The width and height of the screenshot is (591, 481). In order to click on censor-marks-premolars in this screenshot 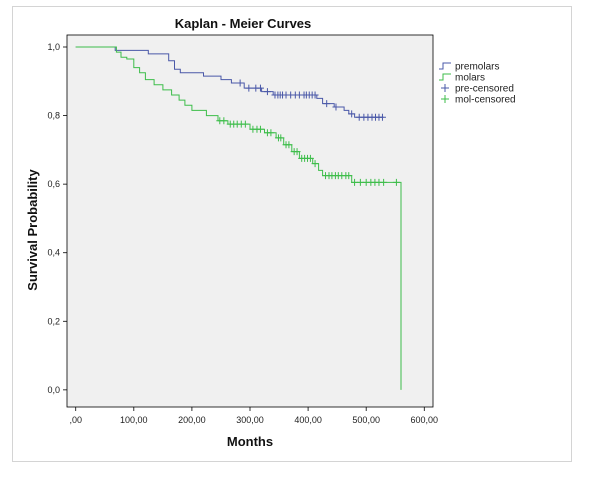, I will do `click(311, 100)`.